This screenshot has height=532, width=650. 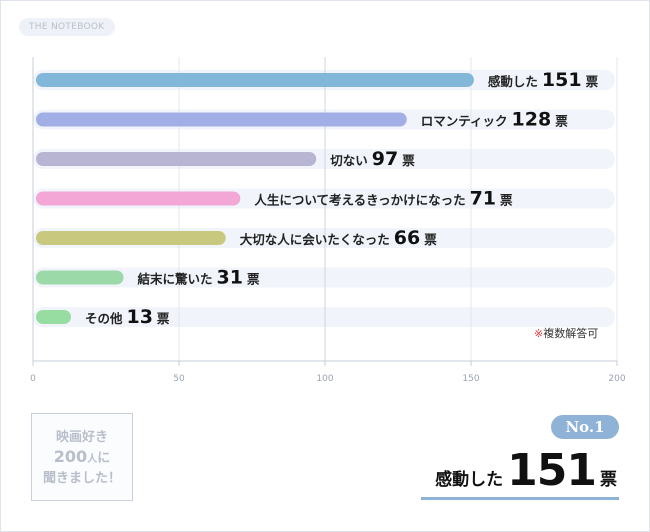 What do you see at coordinates (470, 379) in the screenshot?
I see `x-tick-label: 150` at bounding box center [470, 379].